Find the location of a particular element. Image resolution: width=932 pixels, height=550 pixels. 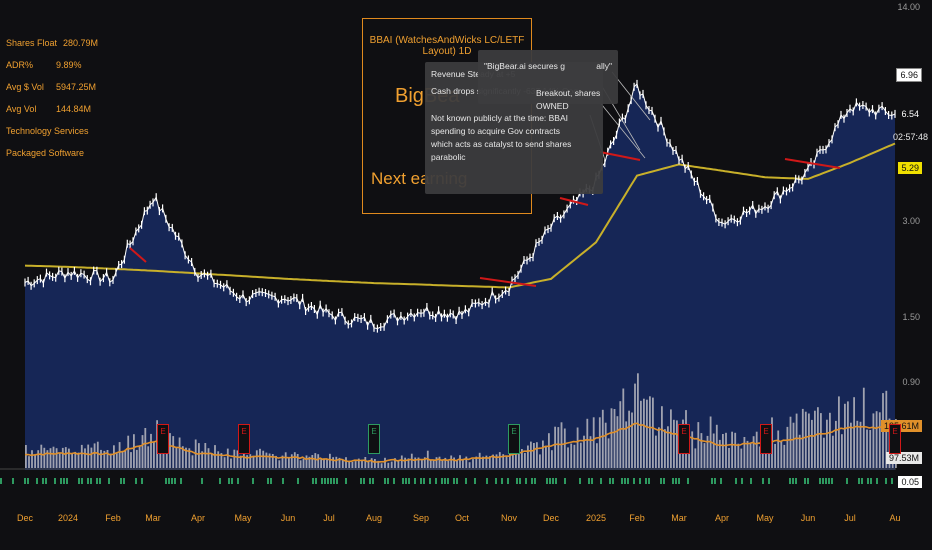

x-tick-label: Jul is located at coordinates (850, 518).